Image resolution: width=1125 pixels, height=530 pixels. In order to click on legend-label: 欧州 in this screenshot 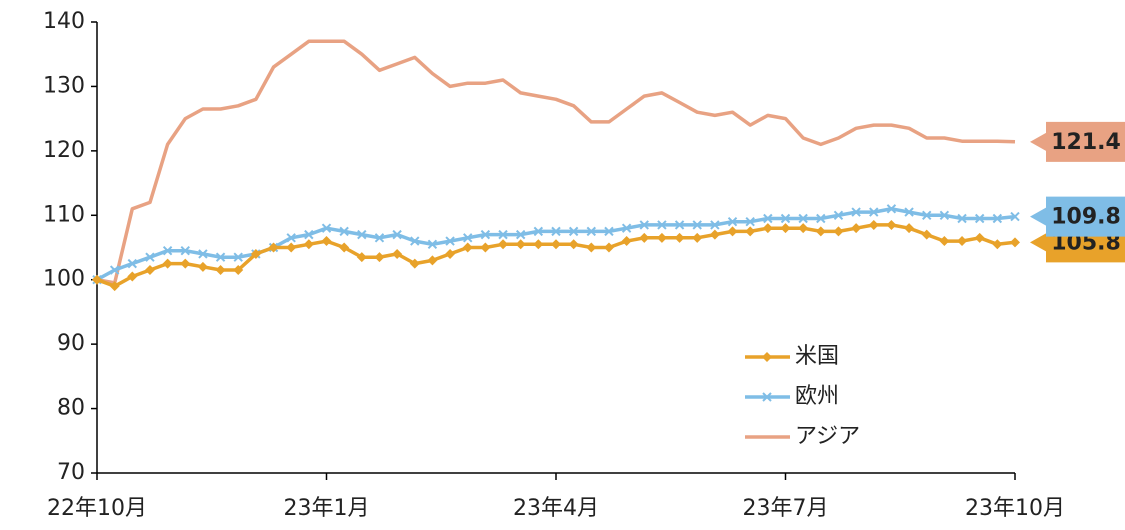, I will do `click(817, 396)`.